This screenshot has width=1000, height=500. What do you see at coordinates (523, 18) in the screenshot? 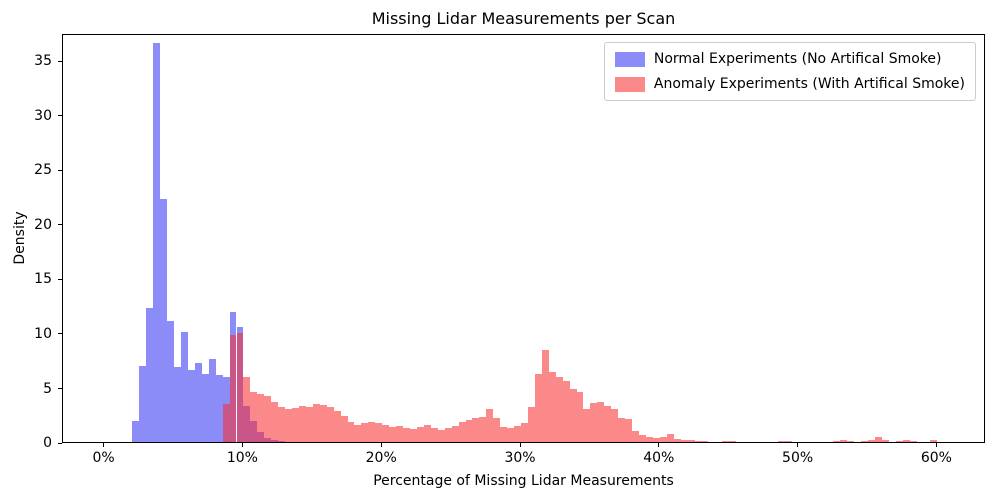
I see `chart-title: Missing Lidar Measurements per Scan` at bounding box center [523, 18].